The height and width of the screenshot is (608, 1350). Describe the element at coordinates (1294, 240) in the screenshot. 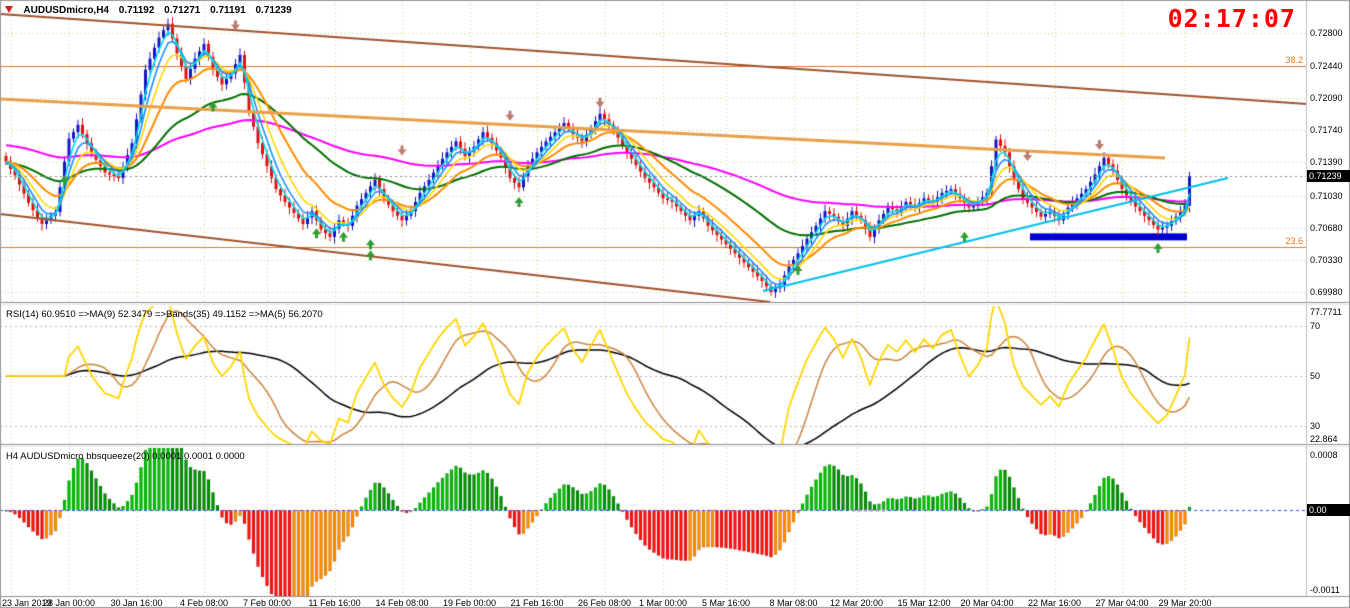

I see `fib-level-label: 23.6` at that location.